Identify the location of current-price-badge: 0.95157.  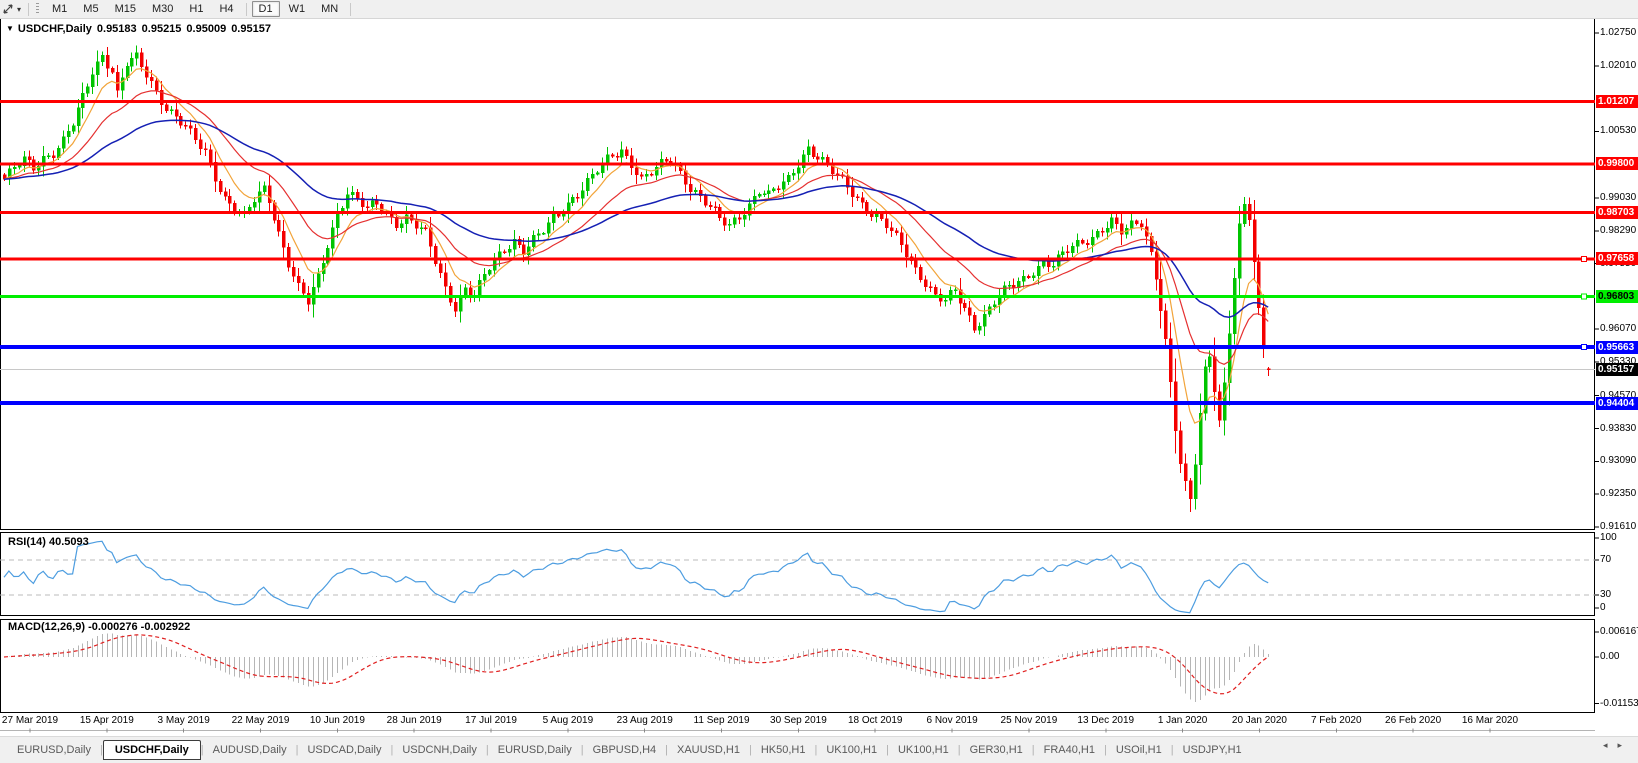
(1617, 370).